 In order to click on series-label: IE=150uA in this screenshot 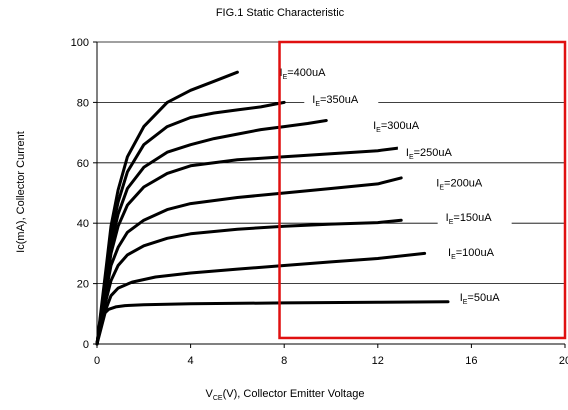, I will do `click(469, 219)`.